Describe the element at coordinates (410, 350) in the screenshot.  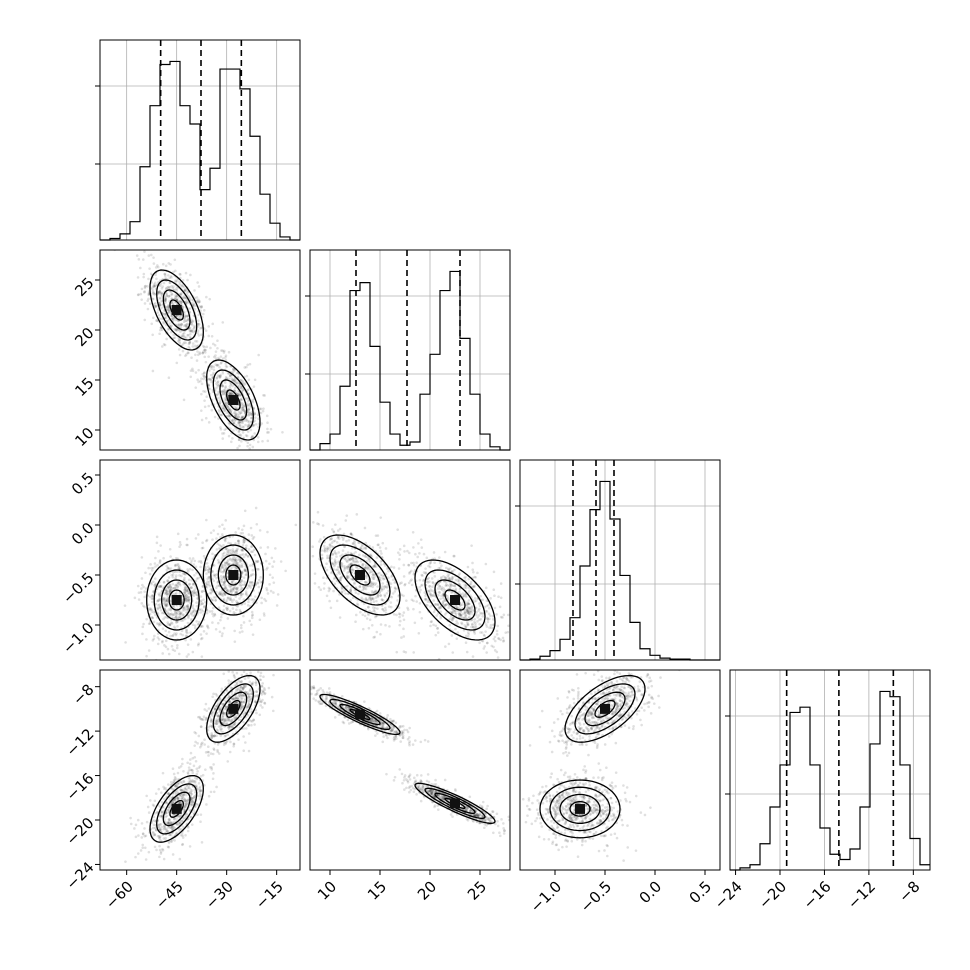
I see `panel-frame` at that location.